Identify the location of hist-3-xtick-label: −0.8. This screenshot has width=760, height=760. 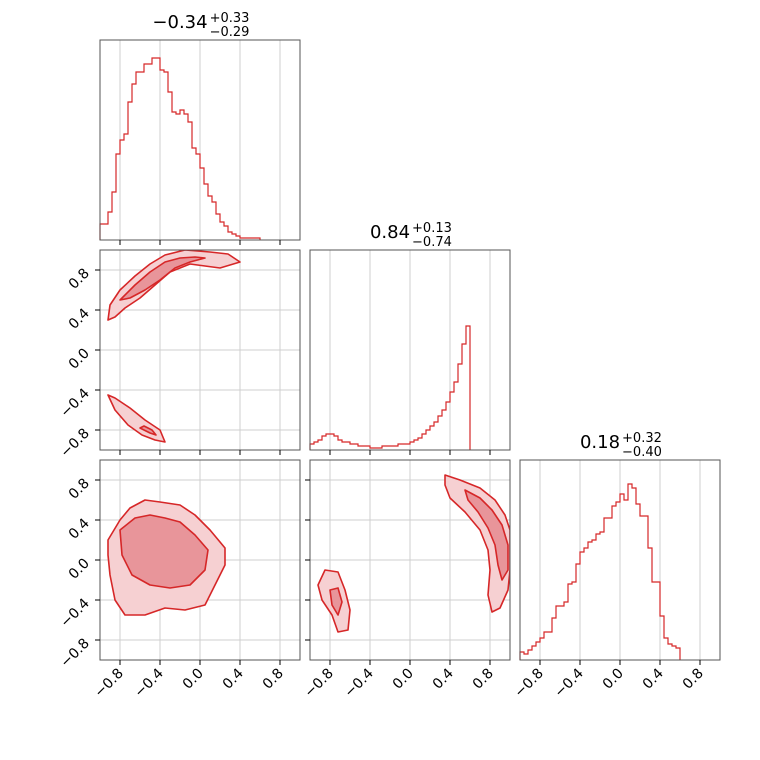
(528, 683).